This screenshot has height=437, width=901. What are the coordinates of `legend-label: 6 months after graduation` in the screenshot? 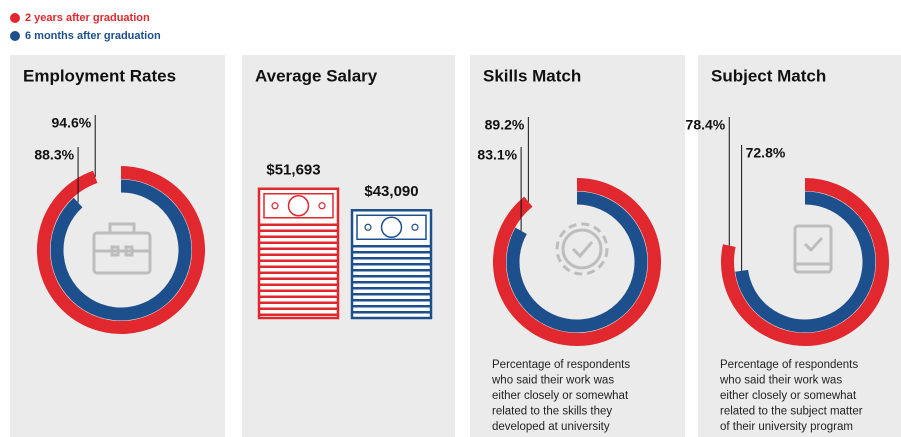 It's located at (93, 36).